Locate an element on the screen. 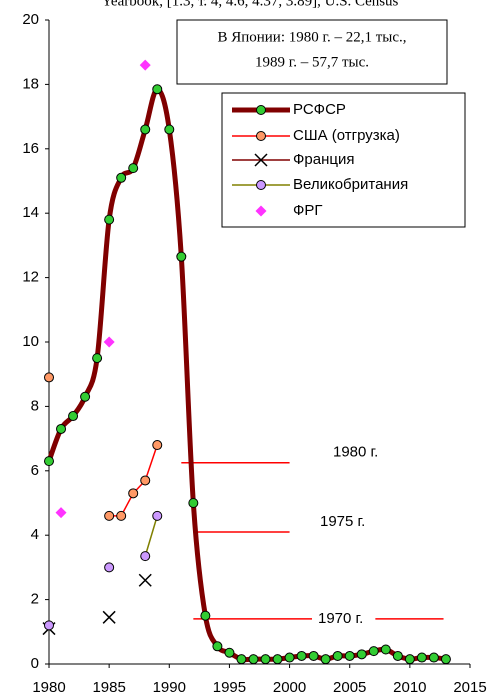 The width and height of the screenshot is (488, 699). legend-label: ФРГ is located at coordinates (308, 210).